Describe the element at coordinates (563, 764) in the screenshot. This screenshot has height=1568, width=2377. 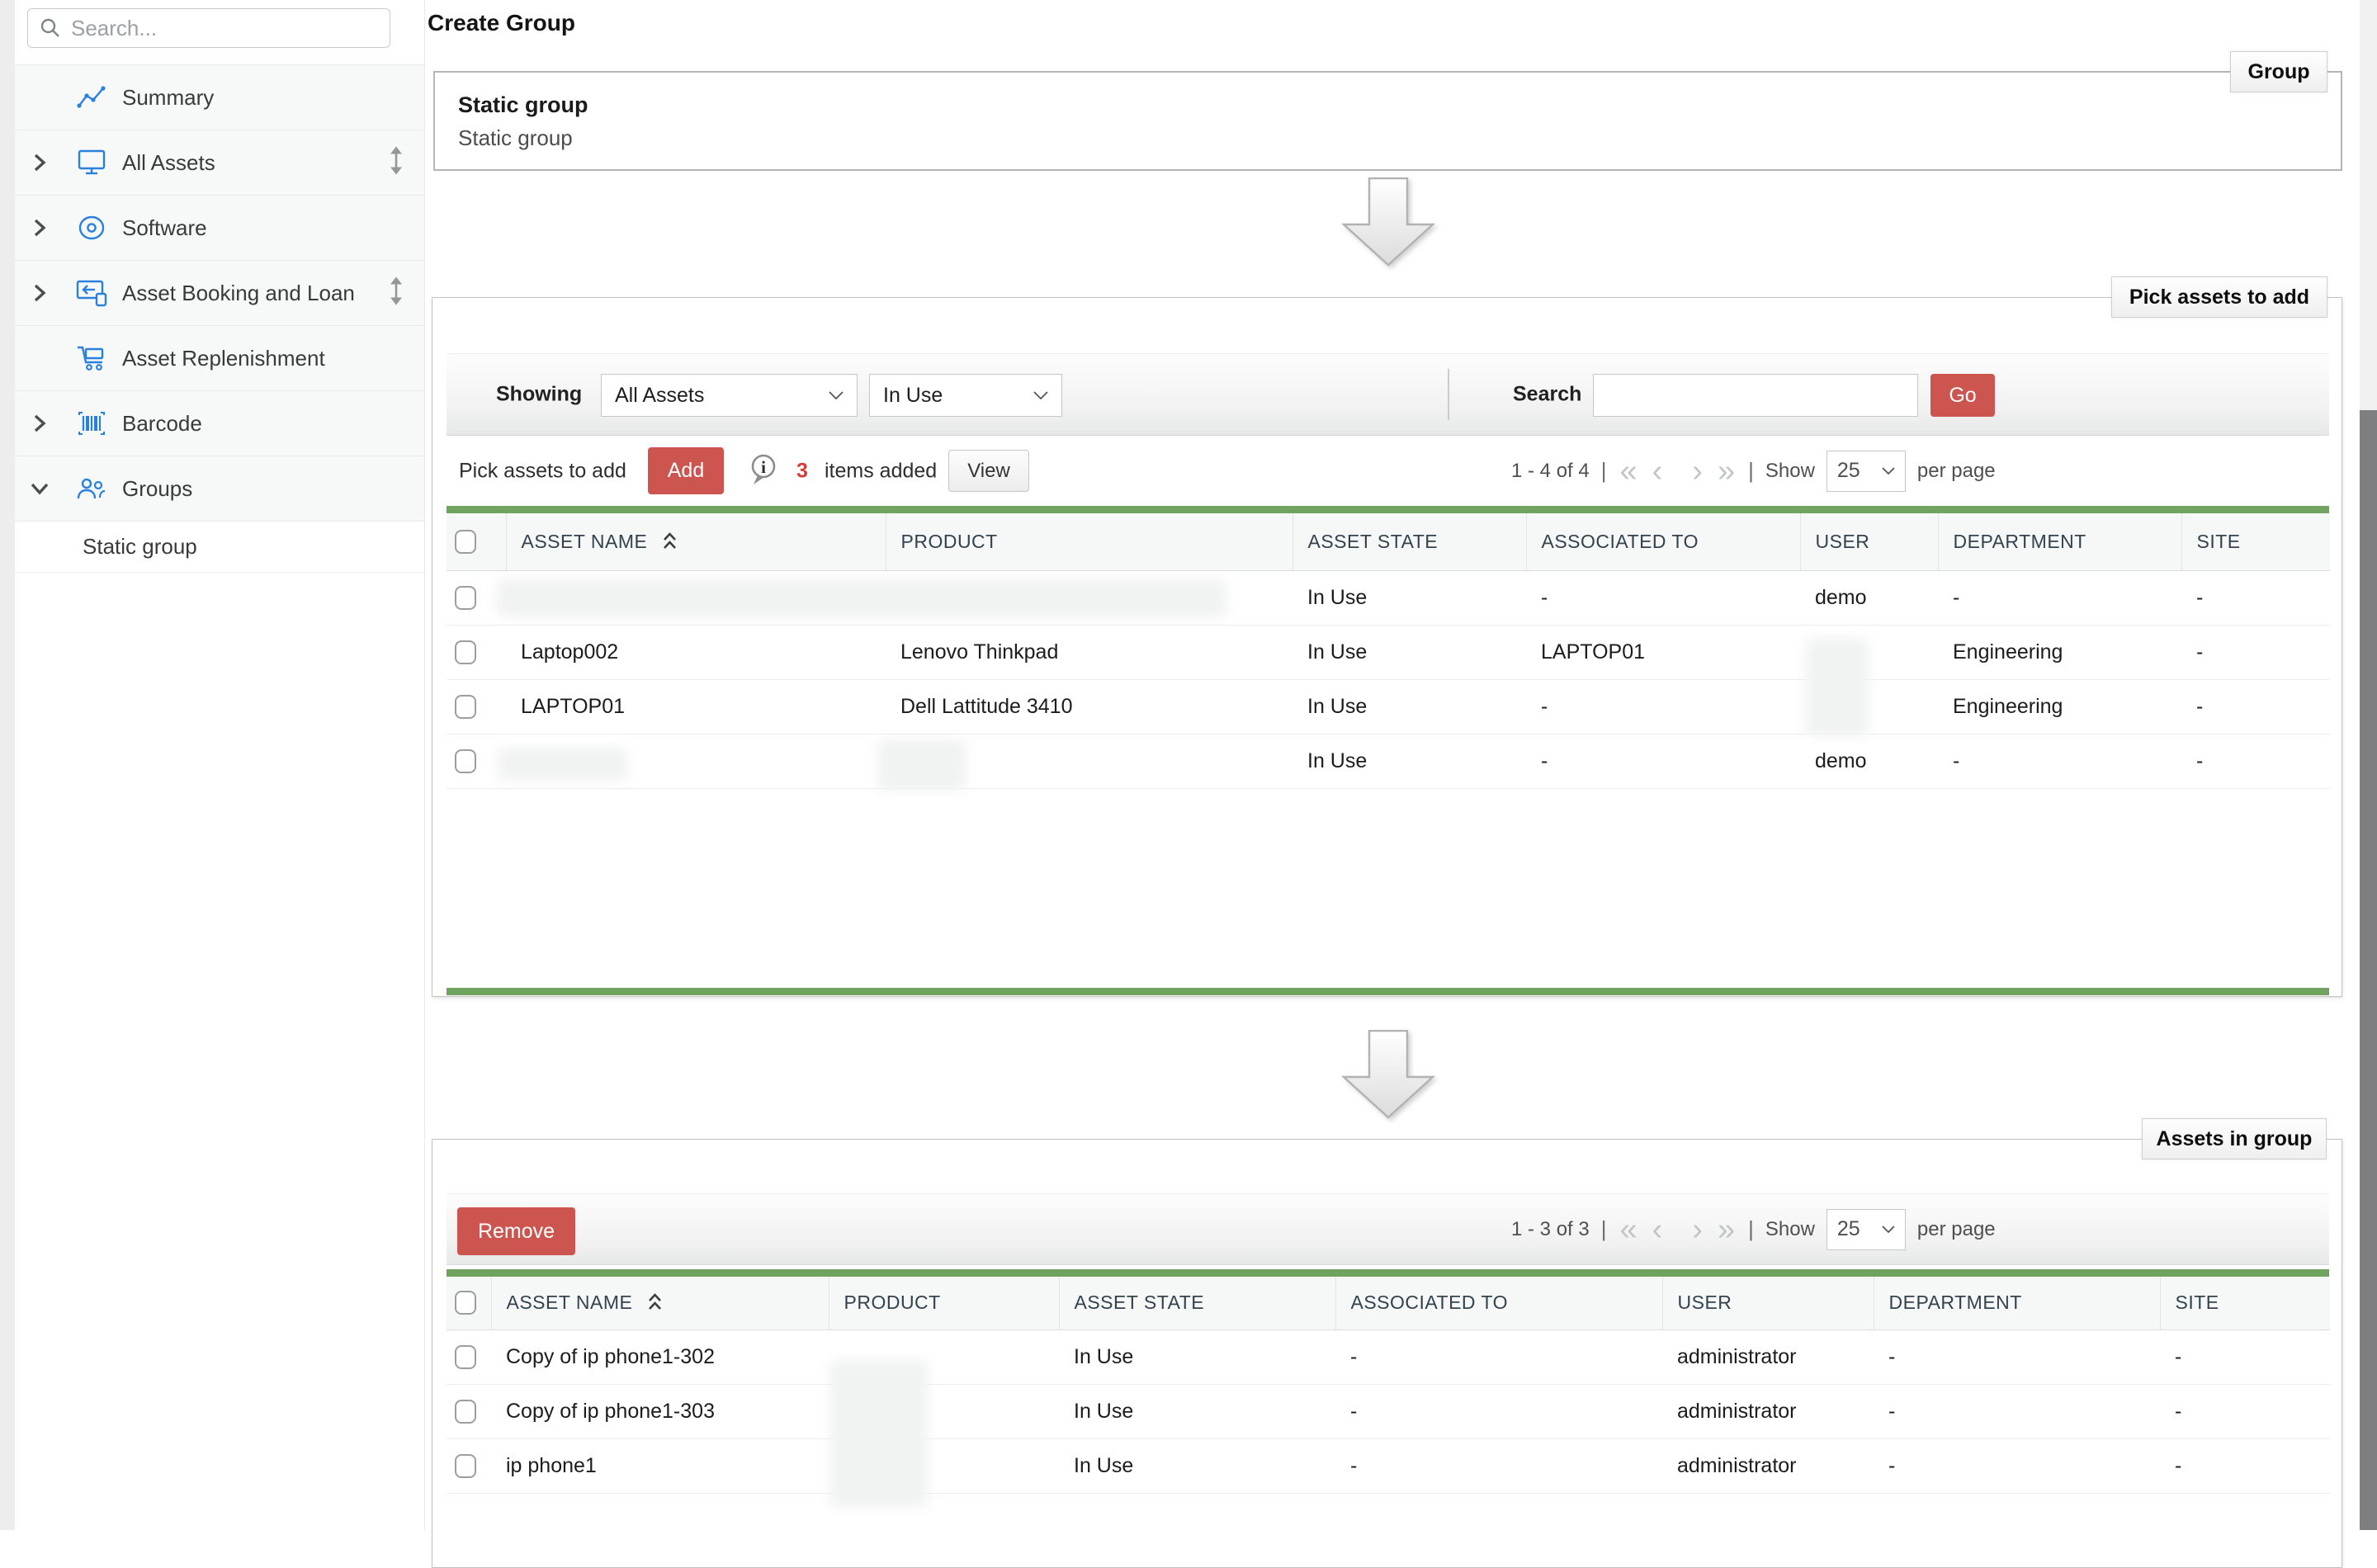
I see `redacted-cell` at that location.